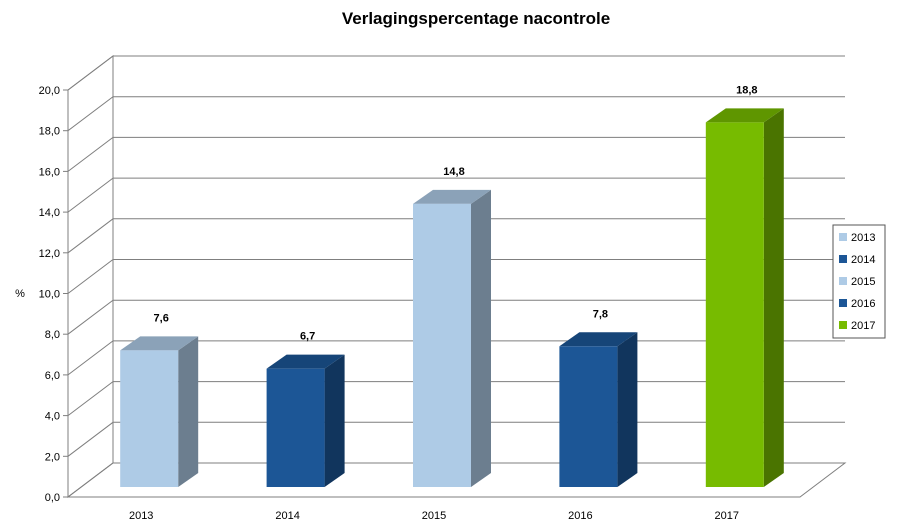  What do you see at coordinates (863, 238) in the screenshot?
I see `legend-entry: 2013` at bounding box center [863, 238].